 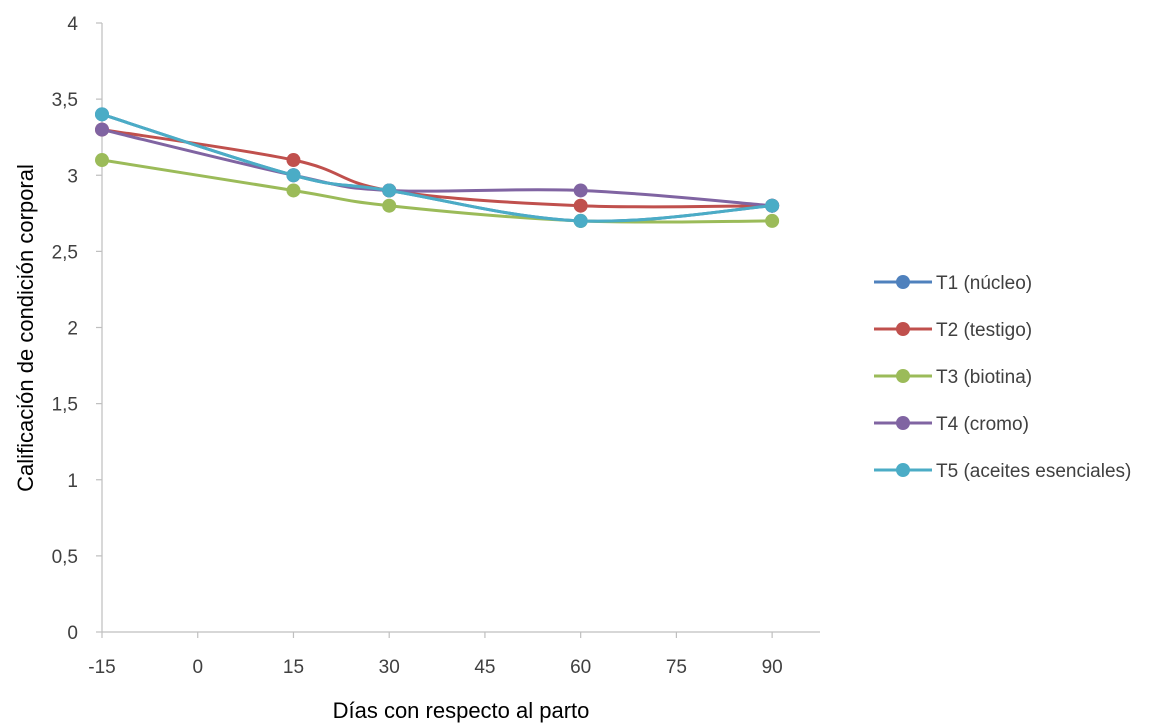 I want to click on y-tick-label: 3, so click(x=72, y=176).